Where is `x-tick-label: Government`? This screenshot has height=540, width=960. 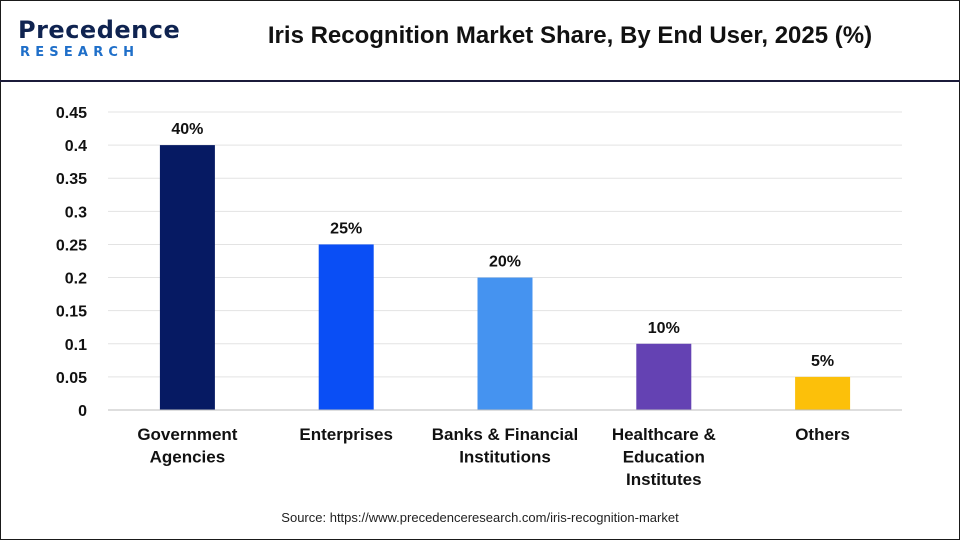 x-tick-label: Government is located at coordinates (187, 434).